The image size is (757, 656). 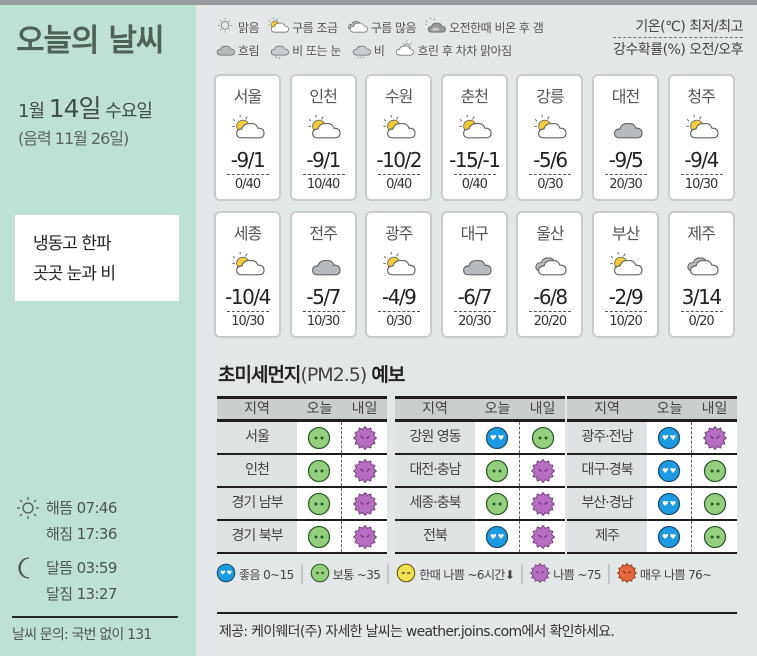 I want to click on city-temperature: -5/6, so click(x=550, y=160).